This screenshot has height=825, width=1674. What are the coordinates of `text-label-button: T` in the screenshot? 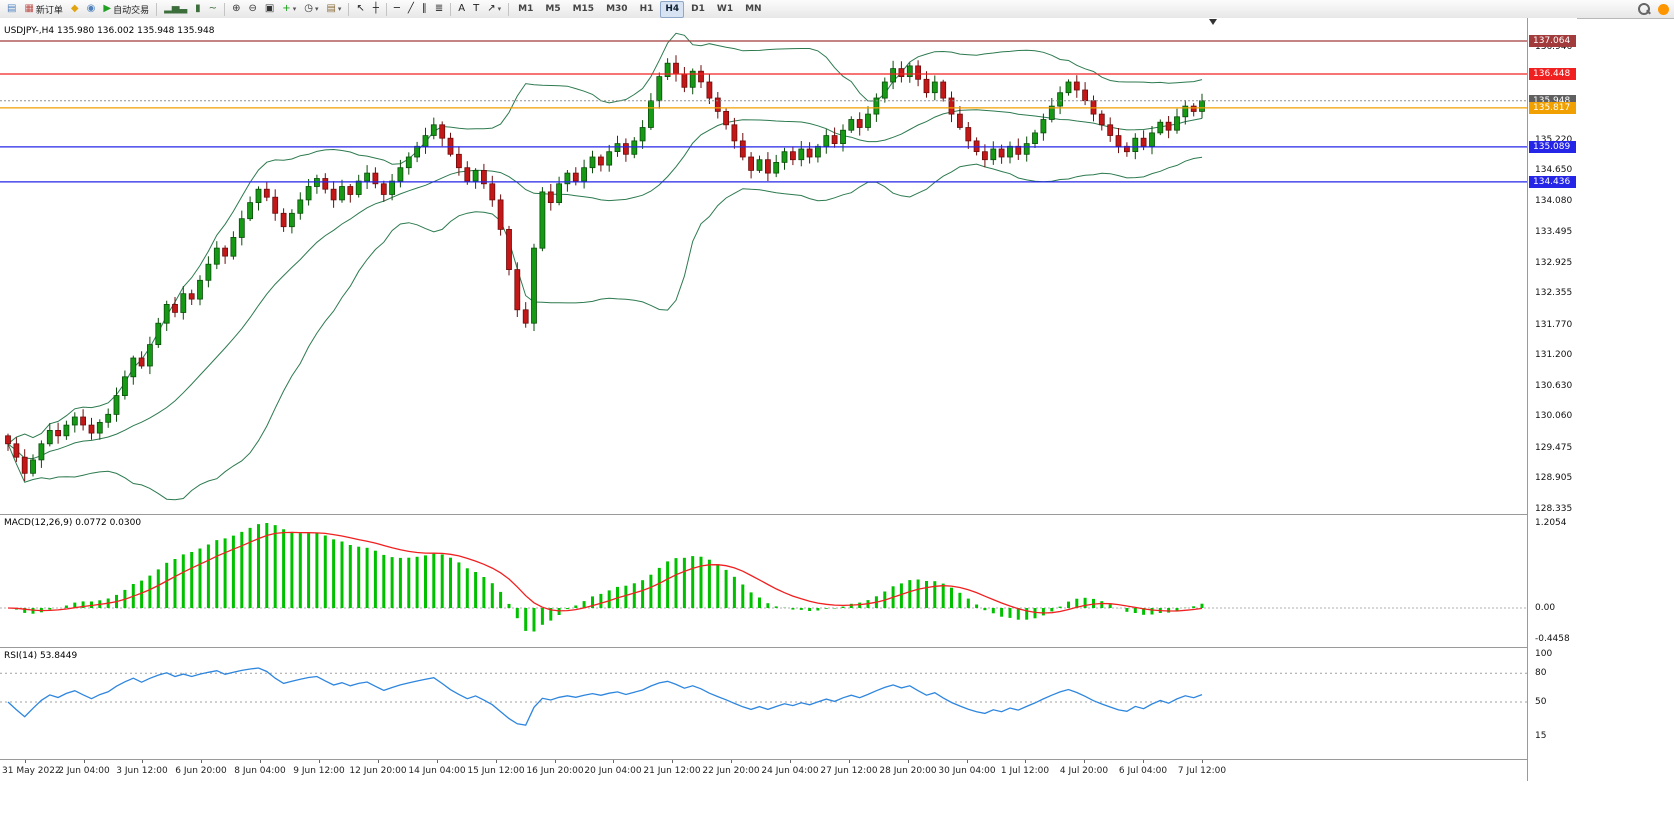 It's located at (476, 9).